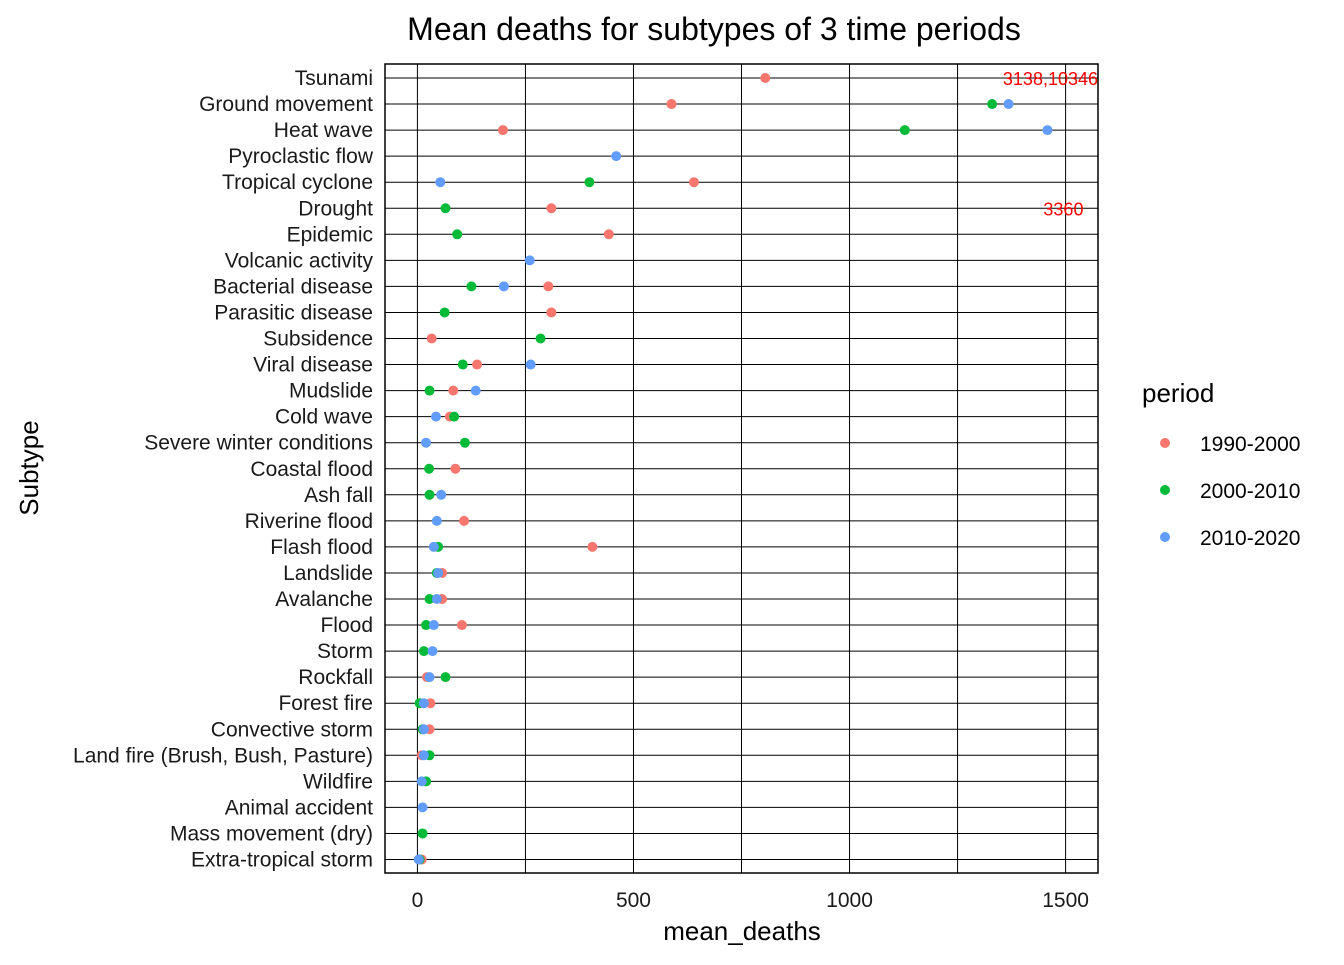 Image resolution: width=1344 pixels, height=965 pixels. Describe the element at coordinates (1250, 444) in the screenshot. I see `legend-label: 1990-2000` at that location.